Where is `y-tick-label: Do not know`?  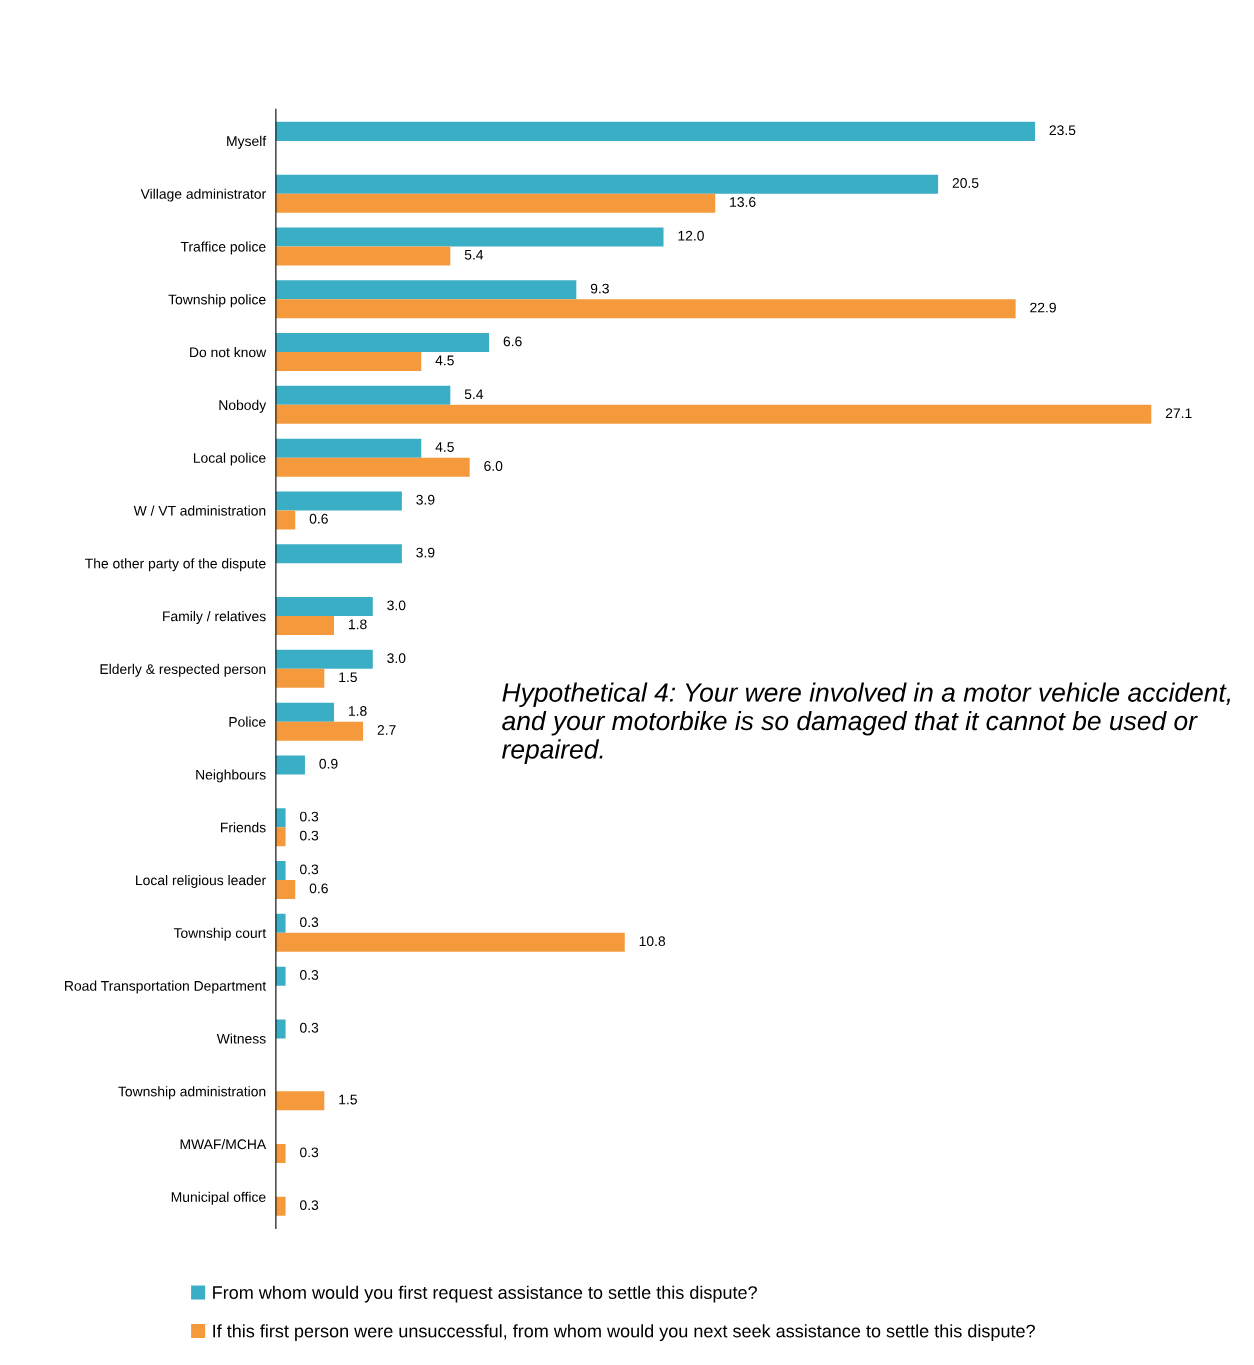 y-tick-label: Do not know is located at coordinates (228, 352).